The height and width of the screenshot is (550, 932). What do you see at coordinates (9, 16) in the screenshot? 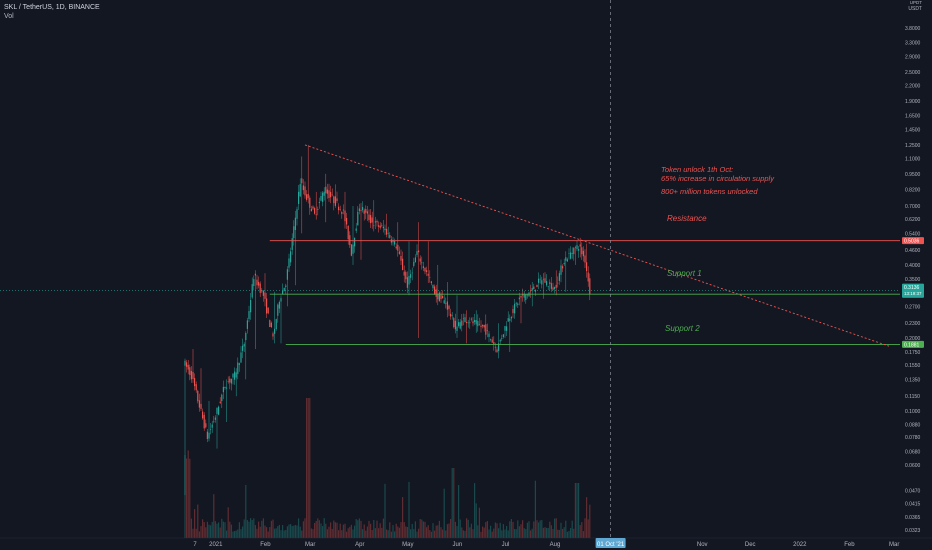
I see `volume-indicator-label: Vol` at bounding box center [9, 16].